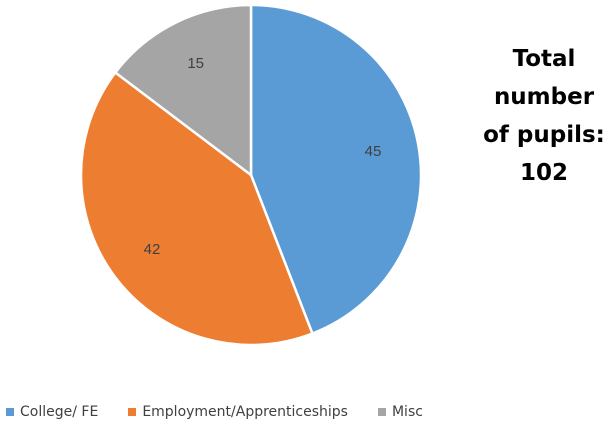  What do you see at coordinates (543, 173) in the screenshot?
I see `annotation-line-4: 102` at bounding box center [543, 173].